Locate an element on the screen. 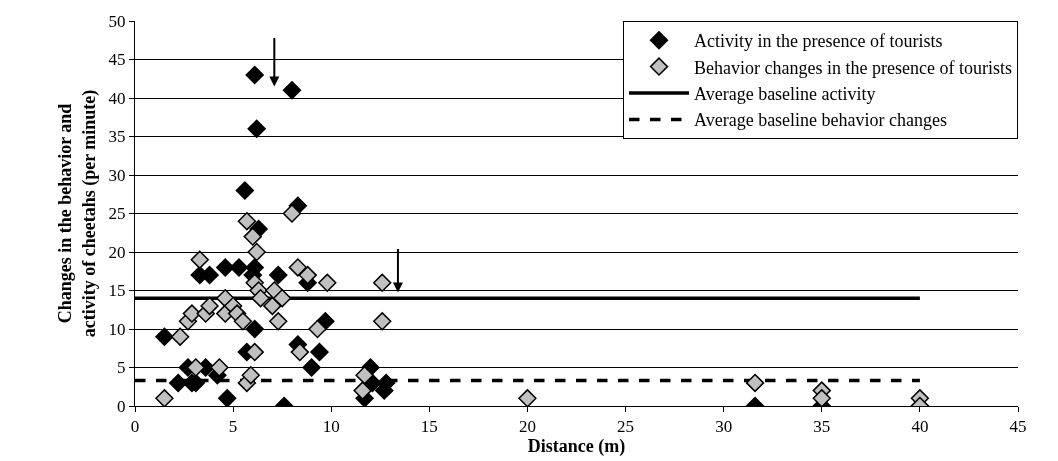  y-tick-label: 25 is located at coordinates (117, 214).